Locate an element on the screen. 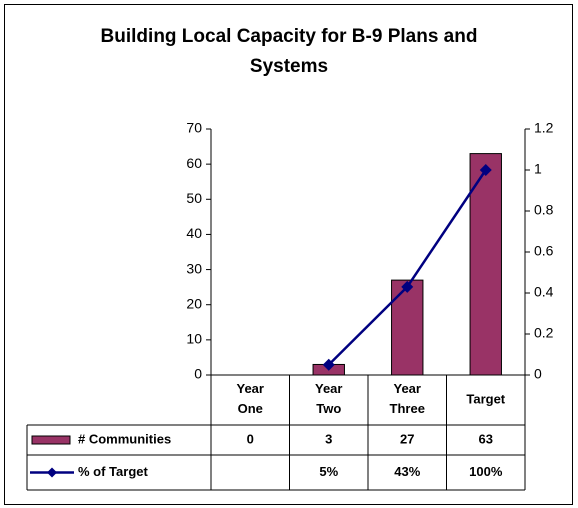  y-tick-label: 10 is located at coordinates (194, 339).